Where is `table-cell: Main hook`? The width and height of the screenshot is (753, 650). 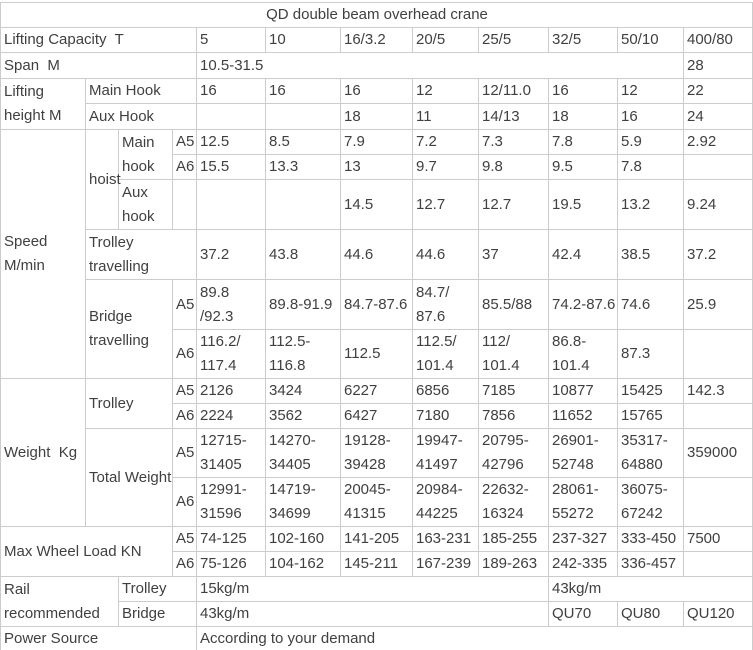 table-cell: Main hook is located at coordinates (145, 154).